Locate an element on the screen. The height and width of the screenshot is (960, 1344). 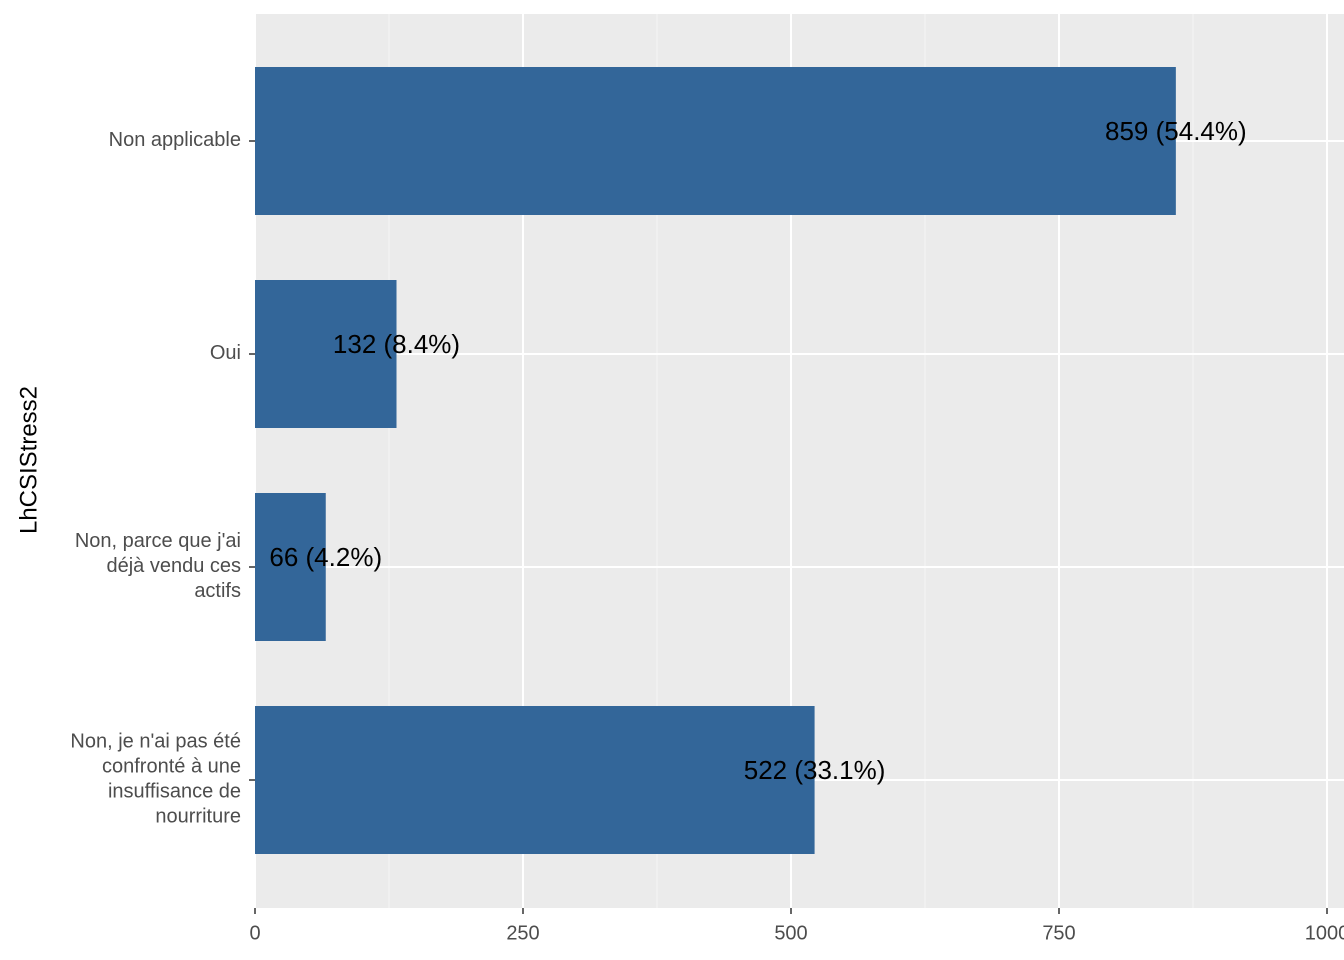
label-line: Non, parce que j'ai is located at coordinates (158, 541).